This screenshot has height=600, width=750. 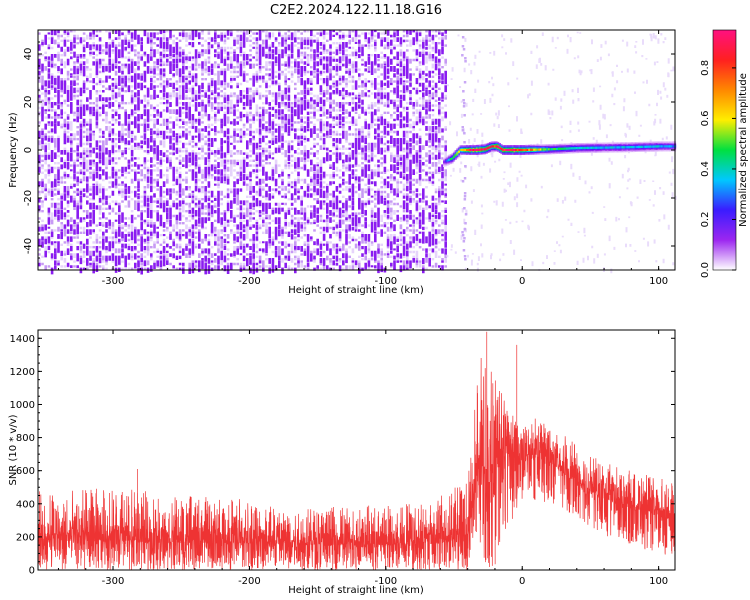 I want to click on spectrogram-y-tick-label: 20, so click(x=28, y=102).